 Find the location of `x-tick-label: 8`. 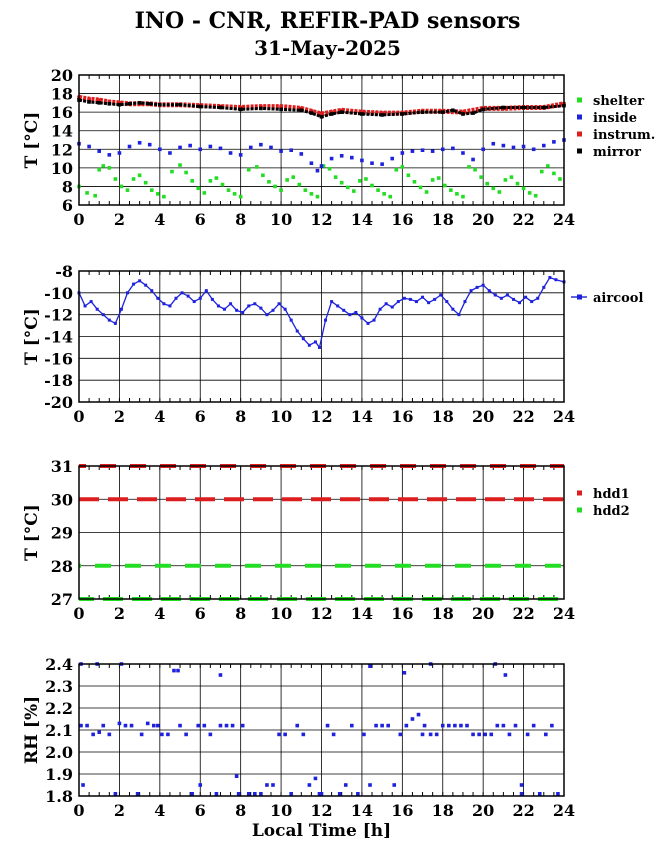

x-tick-label: 8 is located at coordinates (240, 219).